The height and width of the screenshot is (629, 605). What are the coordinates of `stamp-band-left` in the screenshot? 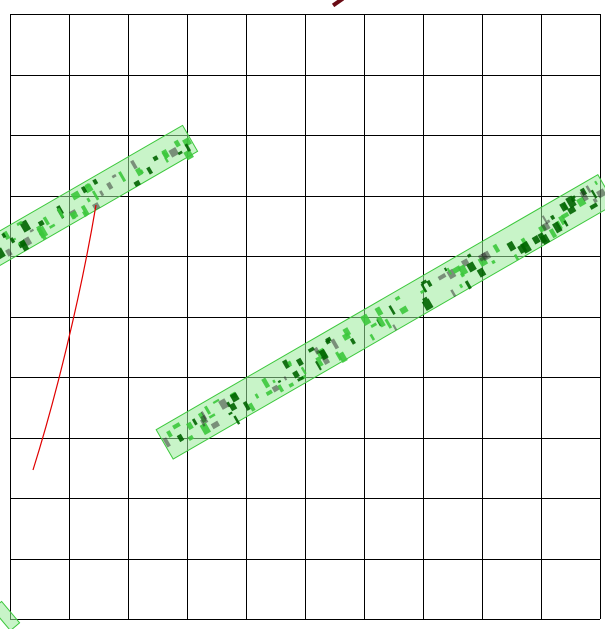 It's located at (99, 196).